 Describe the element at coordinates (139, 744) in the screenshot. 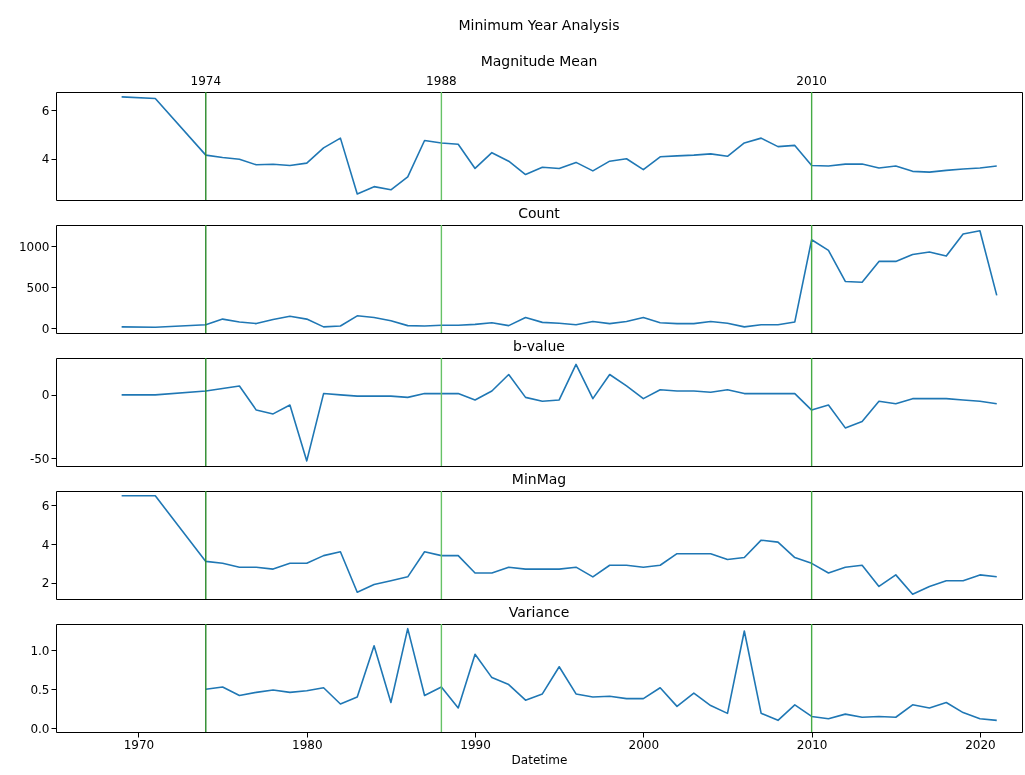

I see `x-tick-label: 1970` at that location.